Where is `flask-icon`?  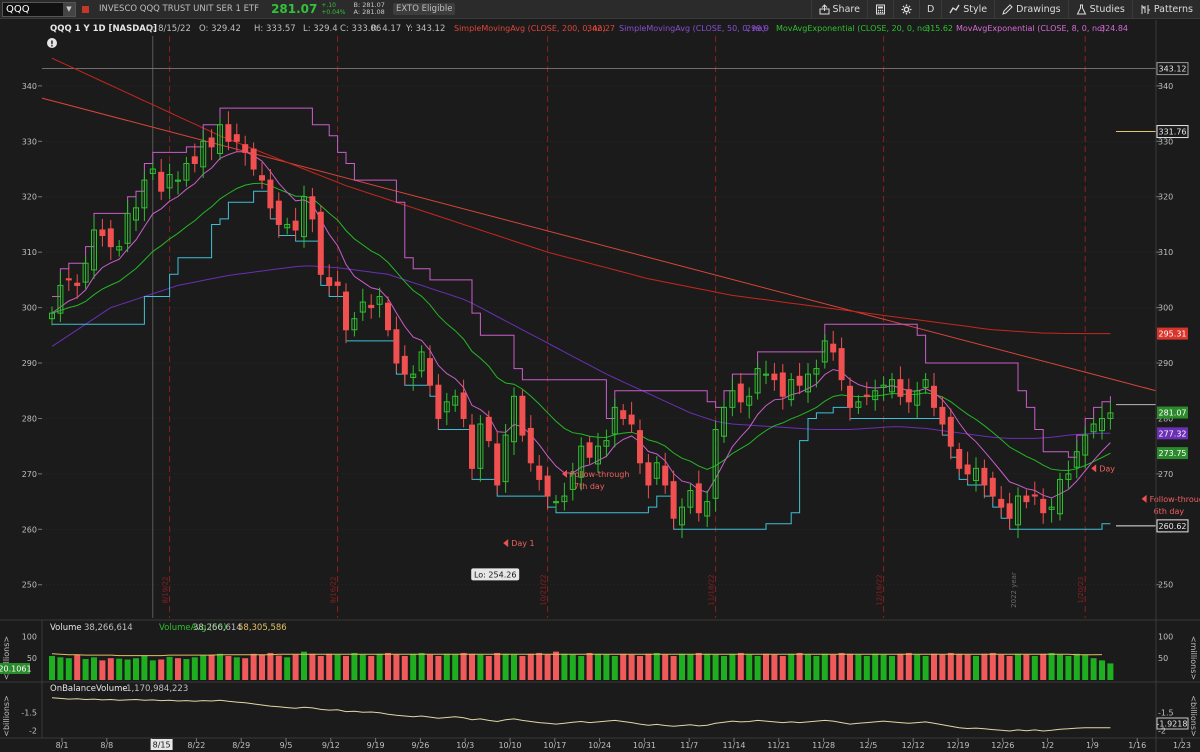
flask-icon is located at coordinates (1081, 9).